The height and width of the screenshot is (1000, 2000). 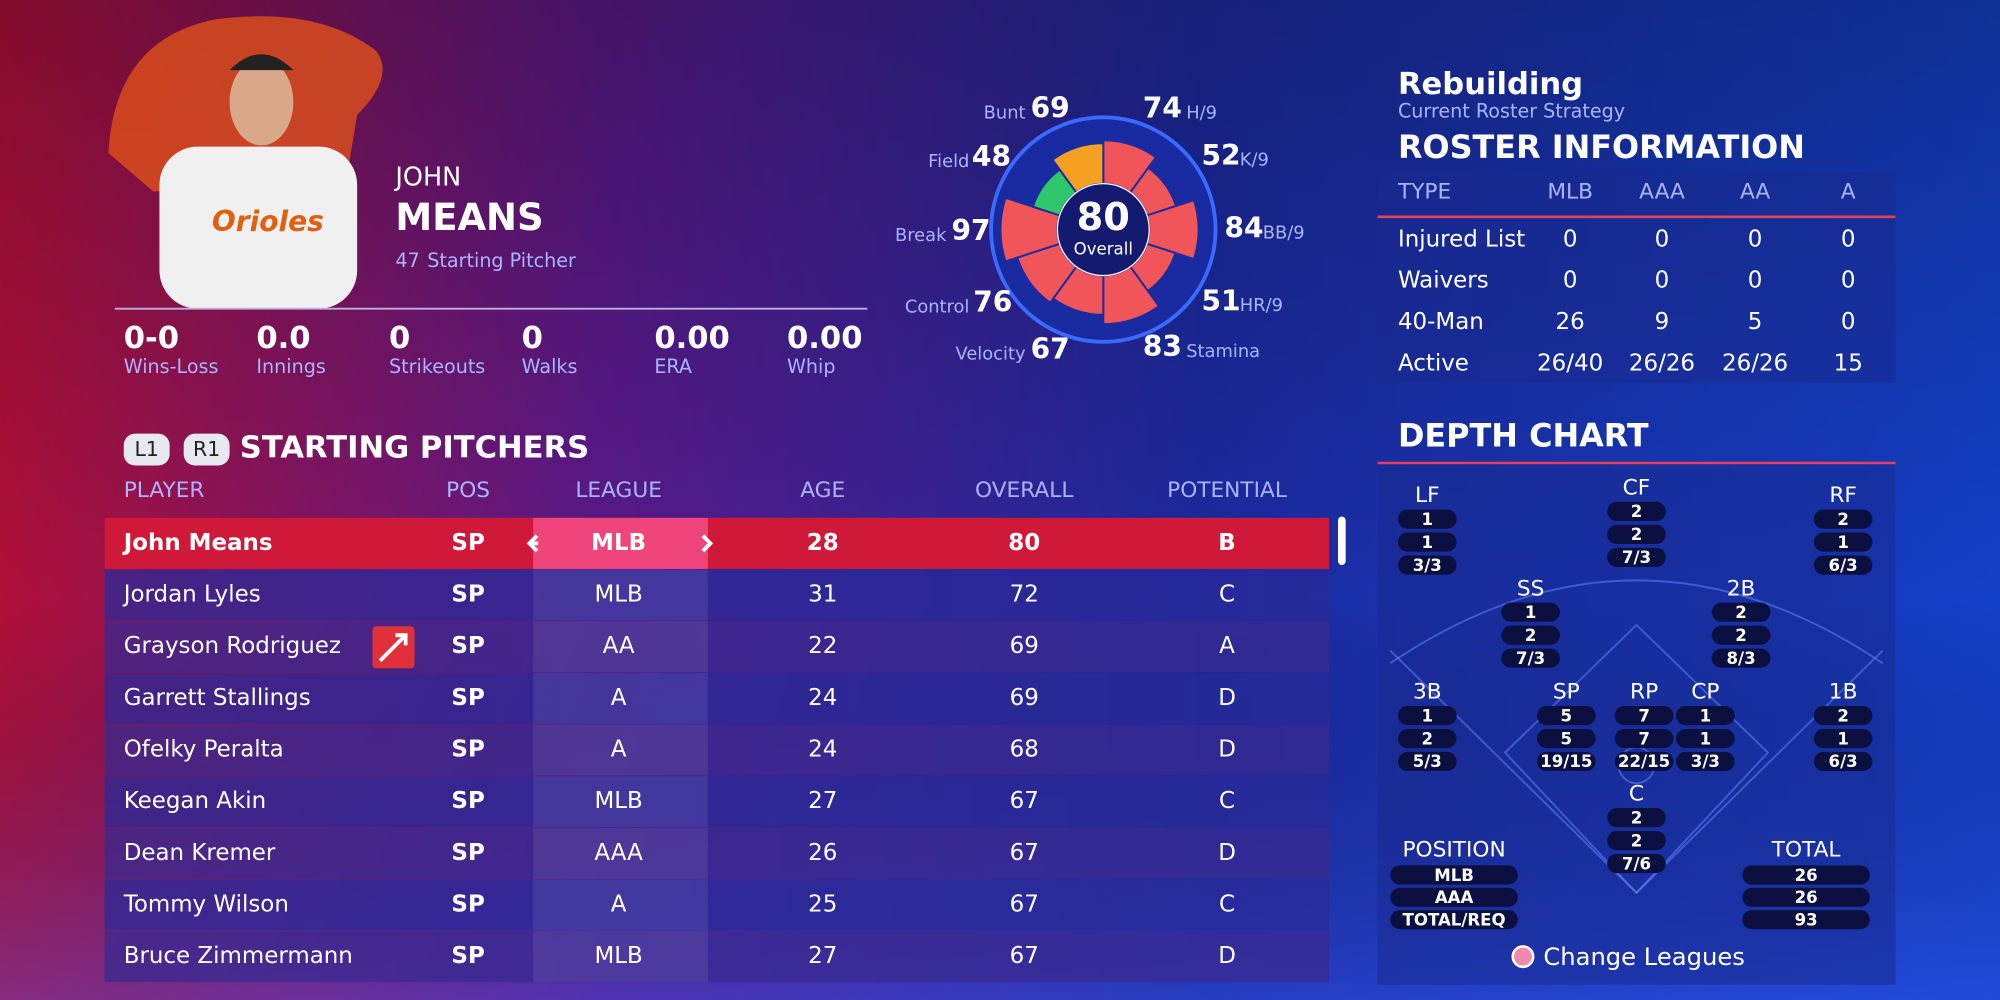 I want to click on table-cell: Ofelky Peralta, so click(x=204, y=749).